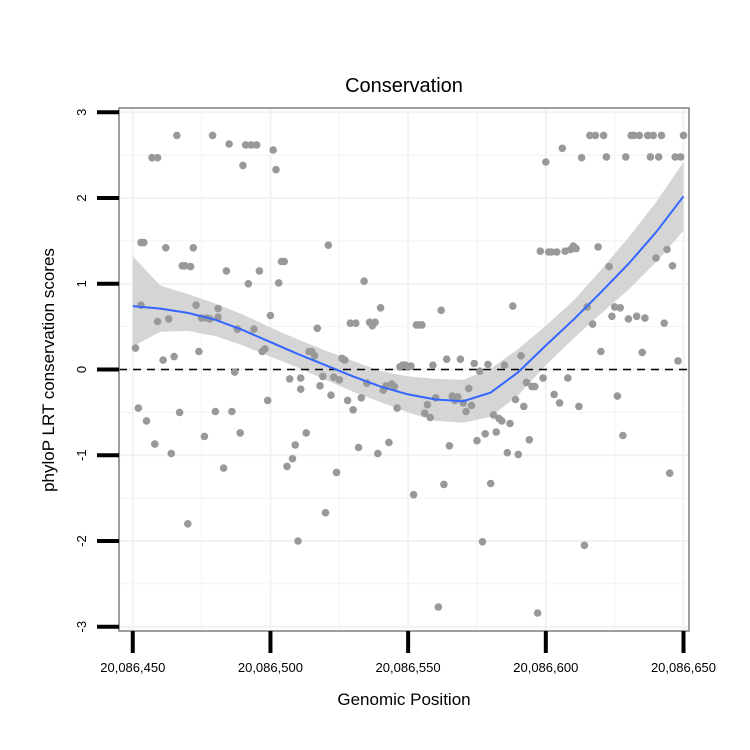  What do you see at coordinates (270, 667) in the screenshot?
I see `x-tick-label: 20,086,500` at bounding box center [270, 667].